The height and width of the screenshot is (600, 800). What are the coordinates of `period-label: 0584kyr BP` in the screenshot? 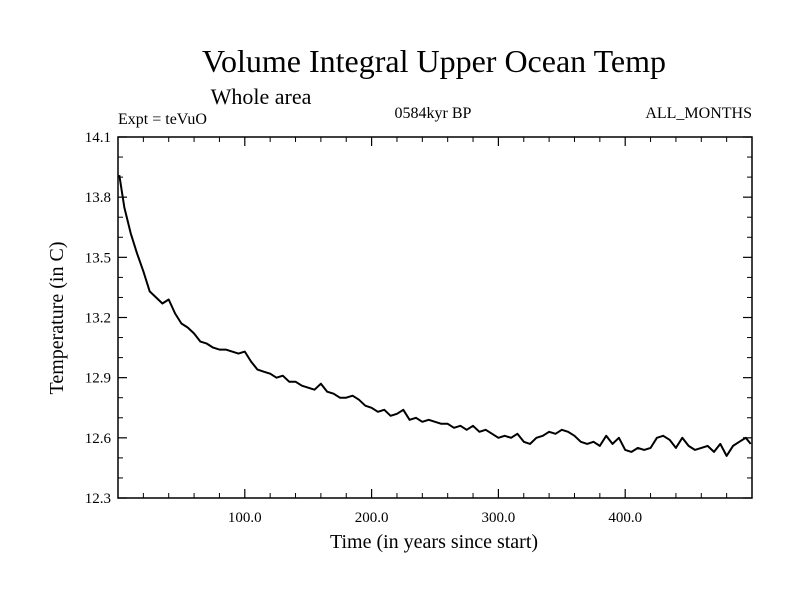 It's located at (433, 113).